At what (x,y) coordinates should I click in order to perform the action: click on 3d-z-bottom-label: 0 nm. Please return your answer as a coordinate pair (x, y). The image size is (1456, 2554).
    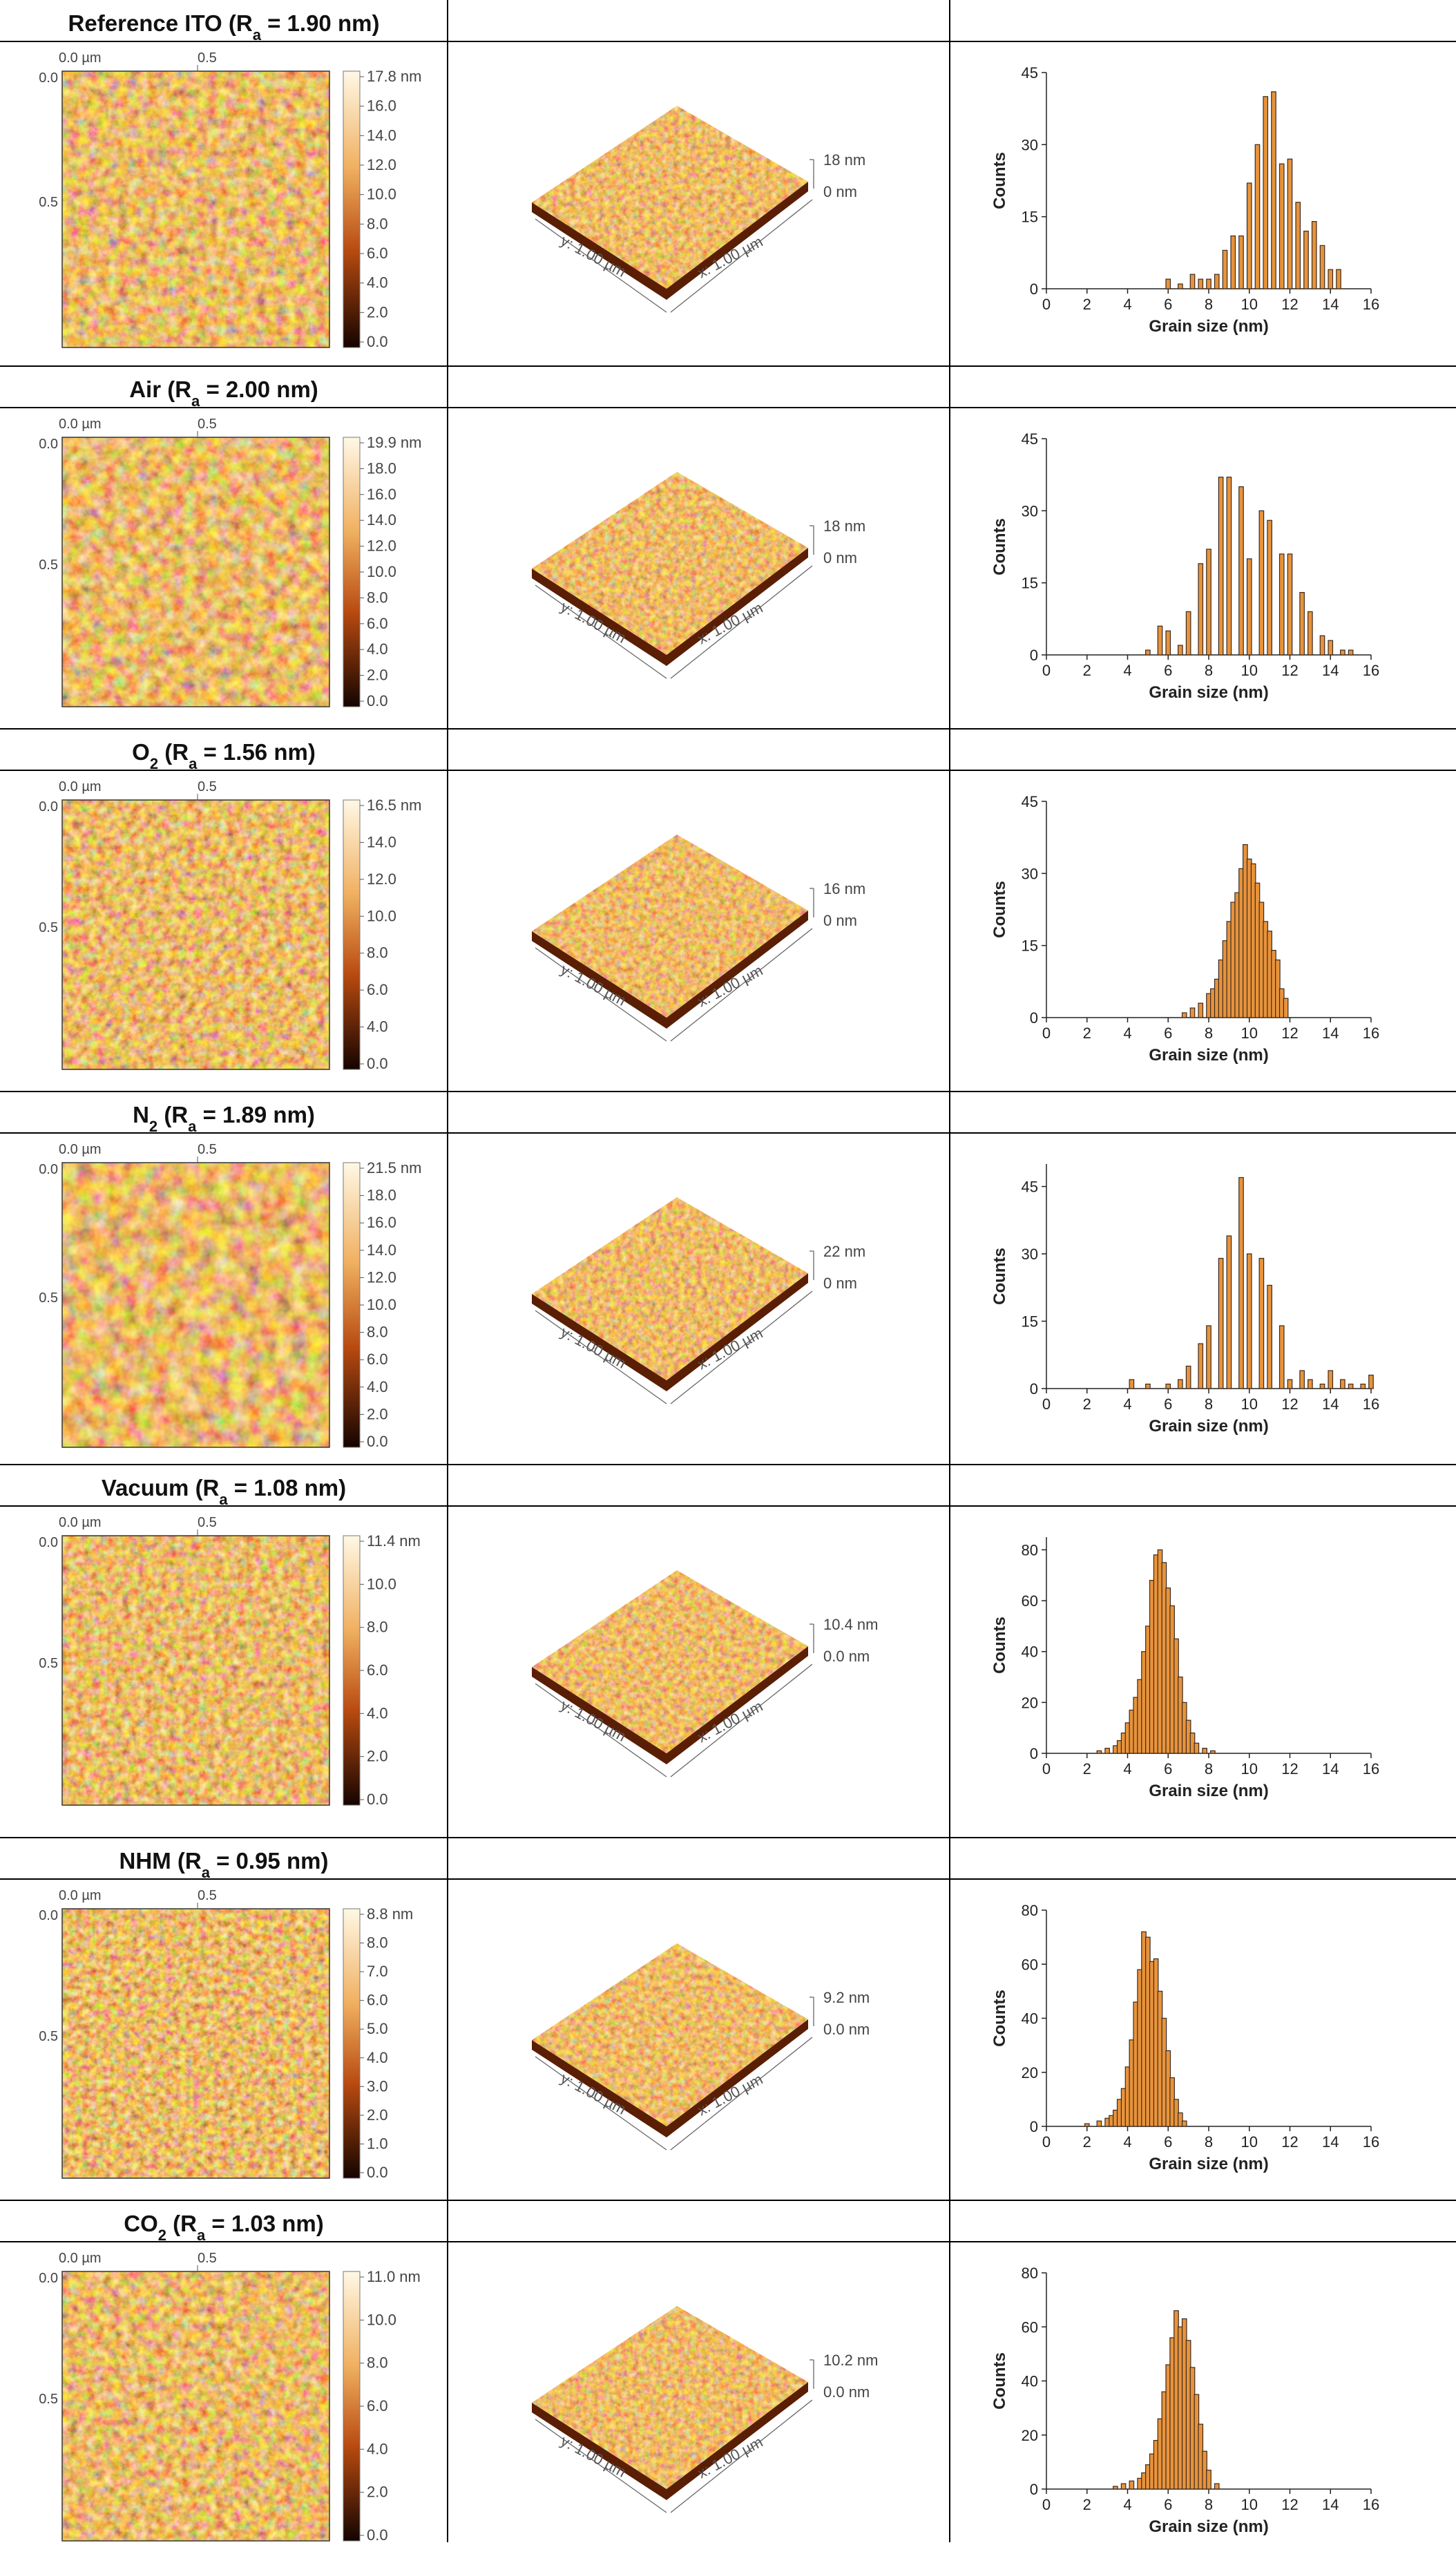
    Looking at the image, I should click on (840, 920).